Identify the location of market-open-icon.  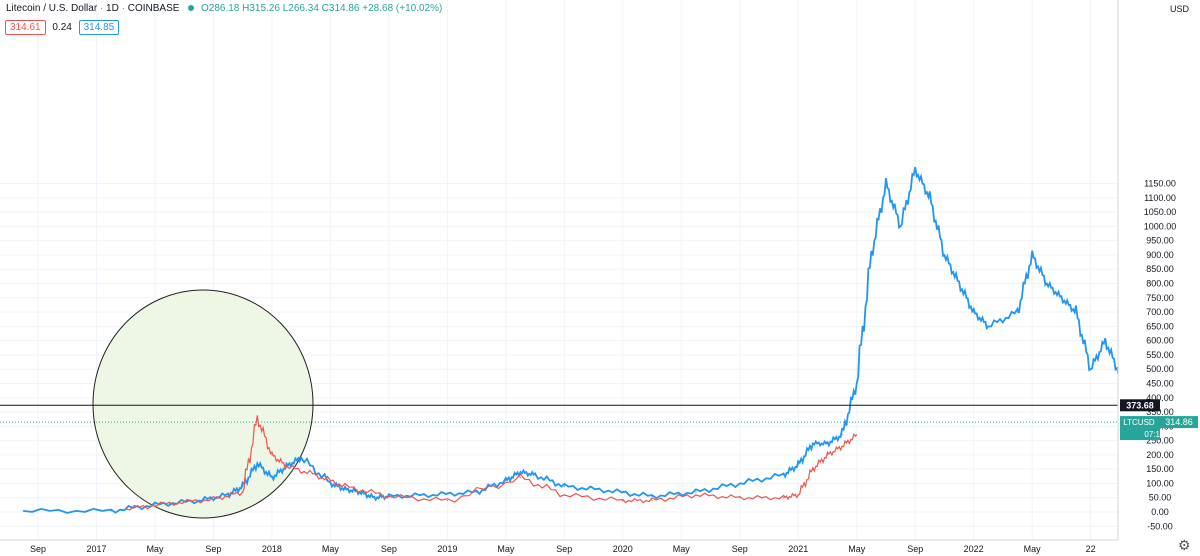
(191, 8).